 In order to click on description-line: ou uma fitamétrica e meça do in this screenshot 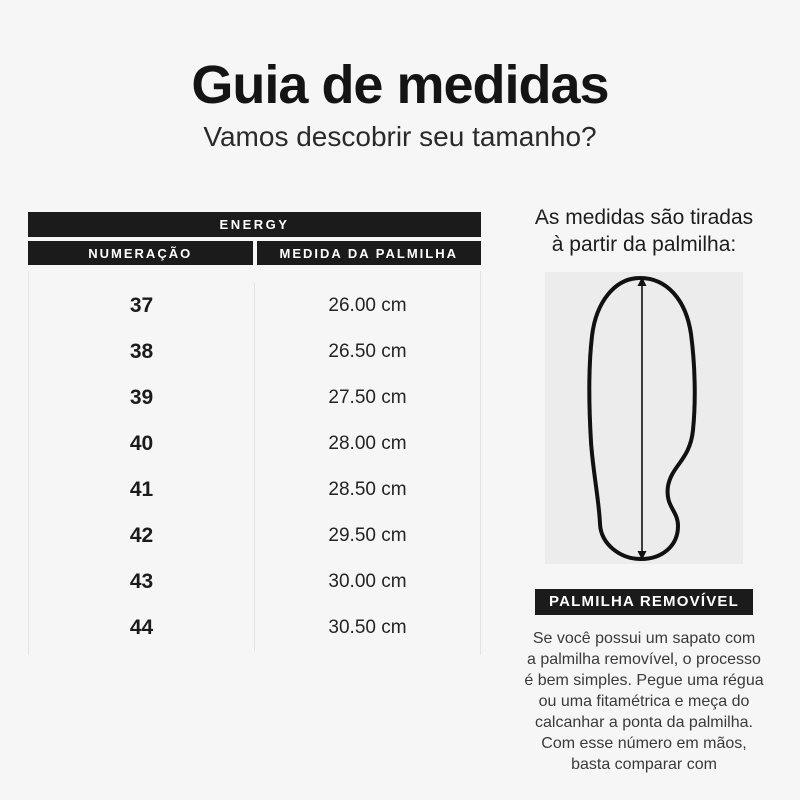, I will do `click(644, 701)`.